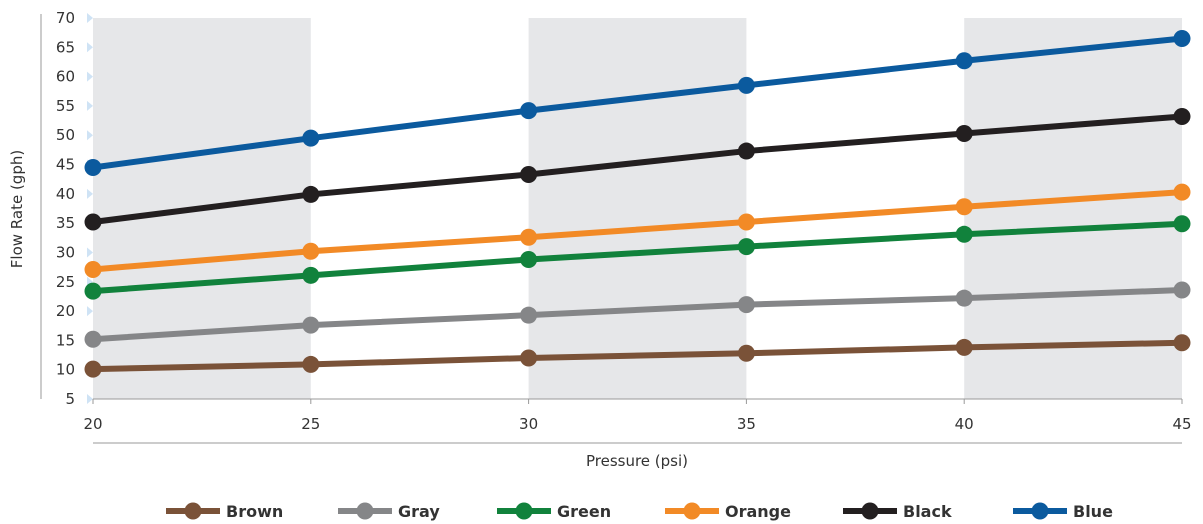 The width and height of the screenshot is (1203, 524). What do you see at coordinates (1181, 424) in the screenshot?
I see `x-tick-label: 45` at bounding box center [1181, 424].